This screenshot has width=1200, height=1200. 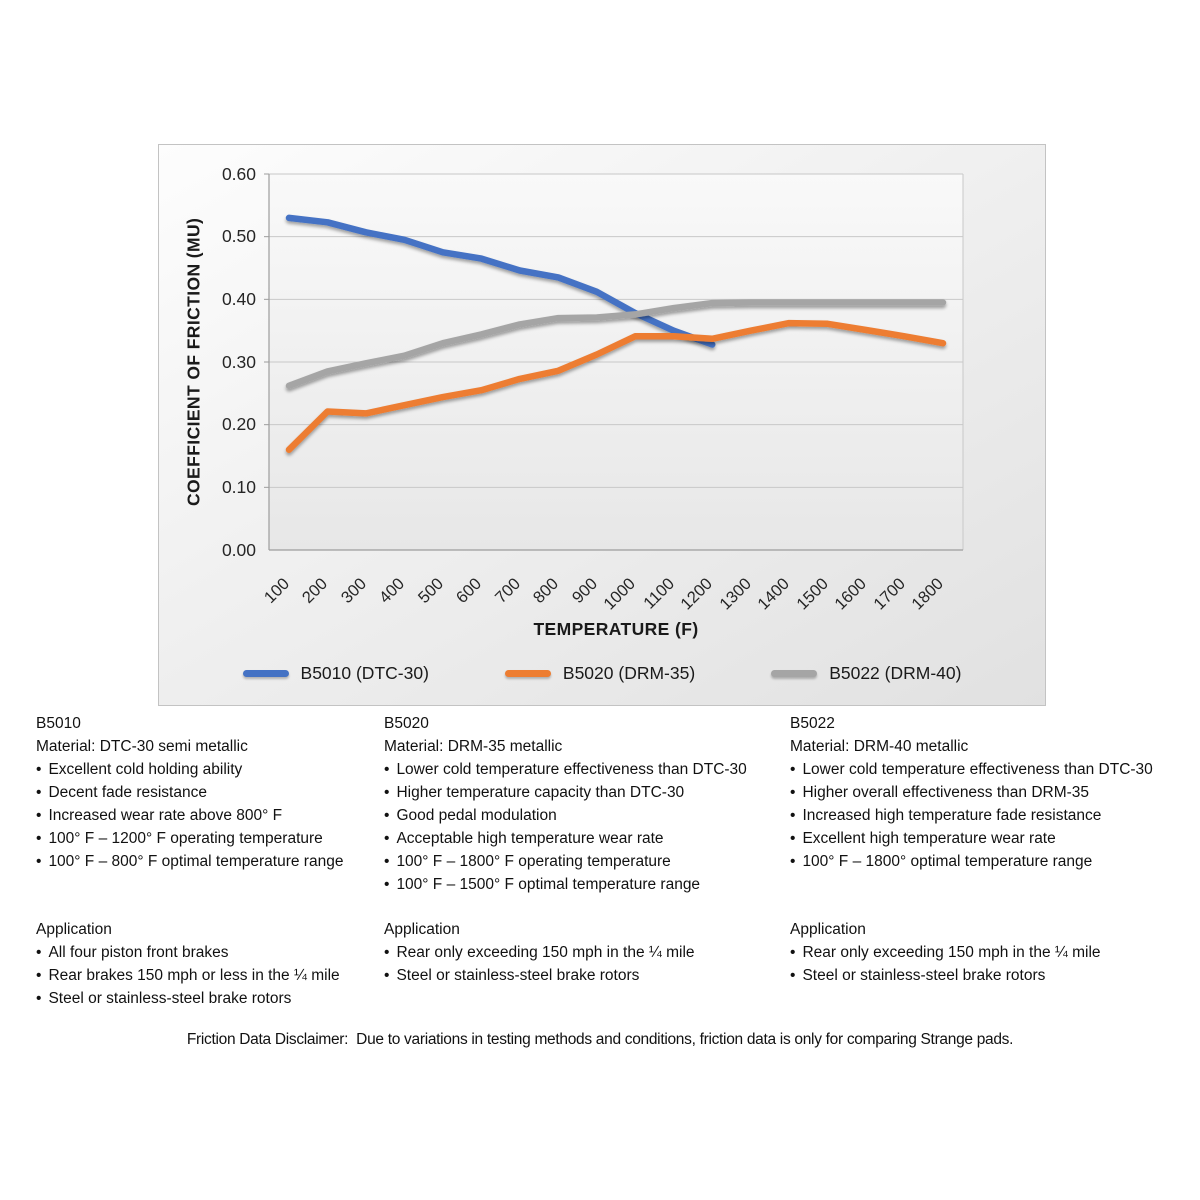 What do you see at coordinates (629, 673) in the screenshot?
I see `legend-label: B5020 (DRM-35)` at bounding box center [629, 673].